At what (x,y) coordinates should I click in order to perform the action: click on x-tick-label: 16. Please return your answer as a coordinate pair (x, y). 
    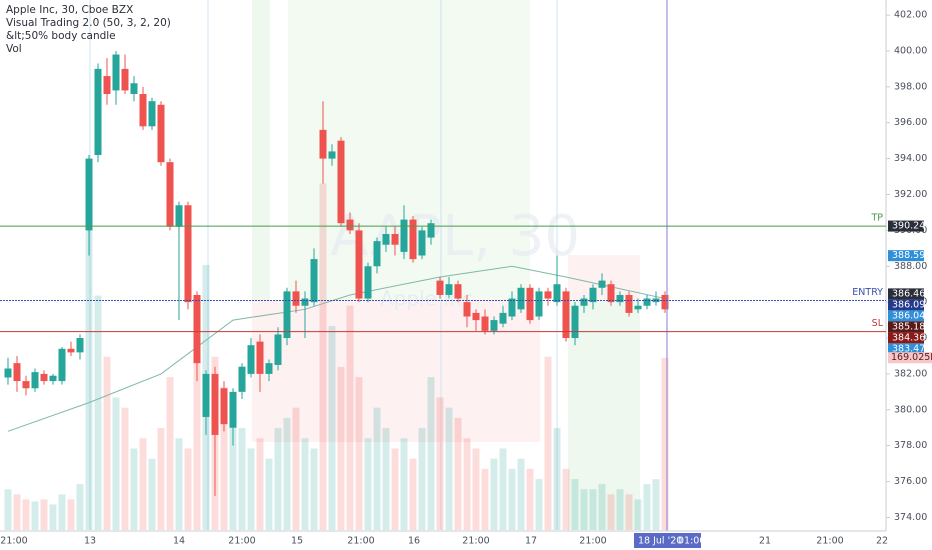
    Looking at the image, I should click on (414, 541).